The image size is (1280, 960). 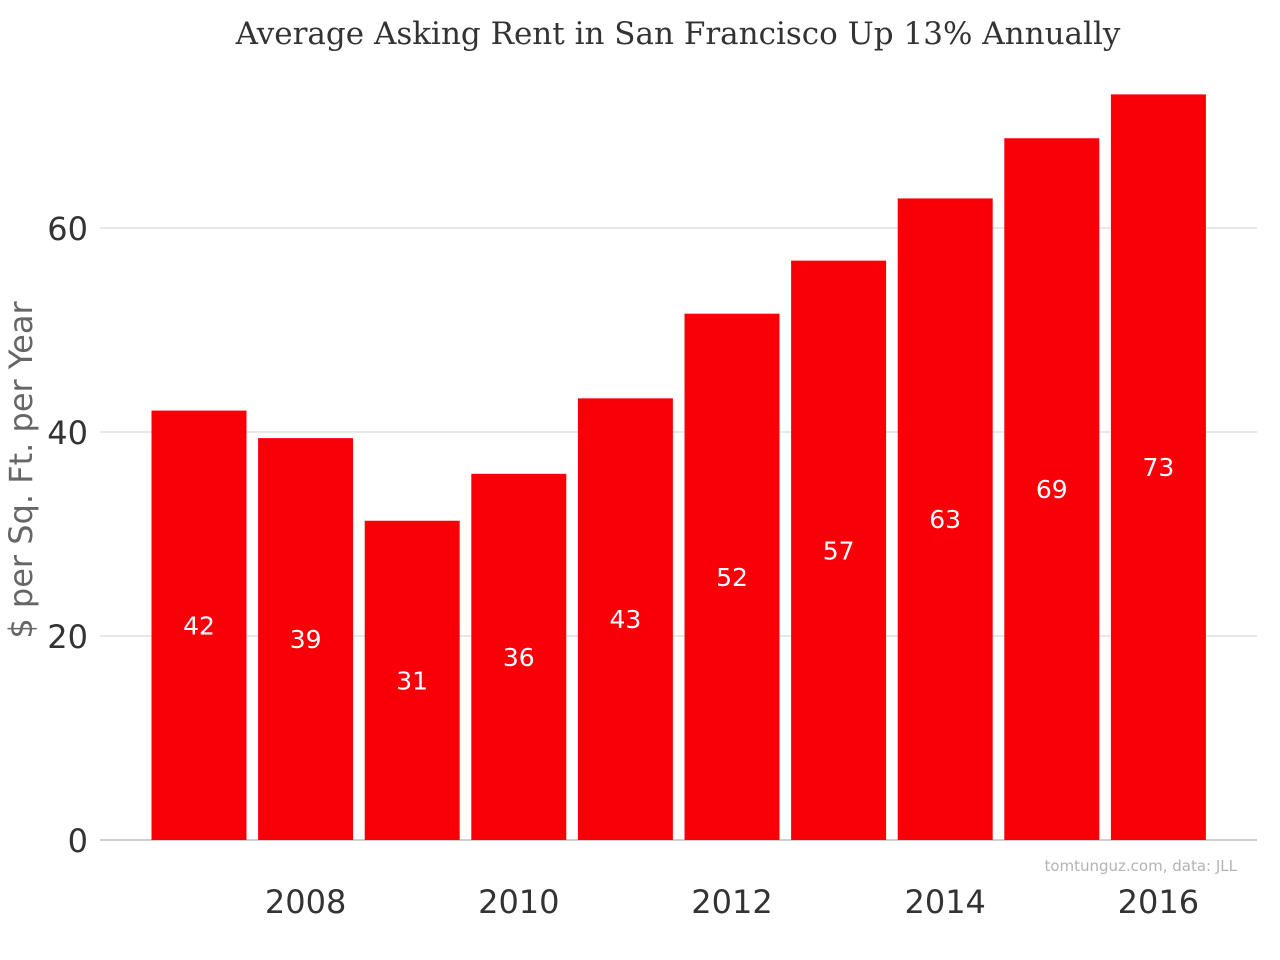 I want to click on y-tick-label: 20, so click(x=67, y=637).